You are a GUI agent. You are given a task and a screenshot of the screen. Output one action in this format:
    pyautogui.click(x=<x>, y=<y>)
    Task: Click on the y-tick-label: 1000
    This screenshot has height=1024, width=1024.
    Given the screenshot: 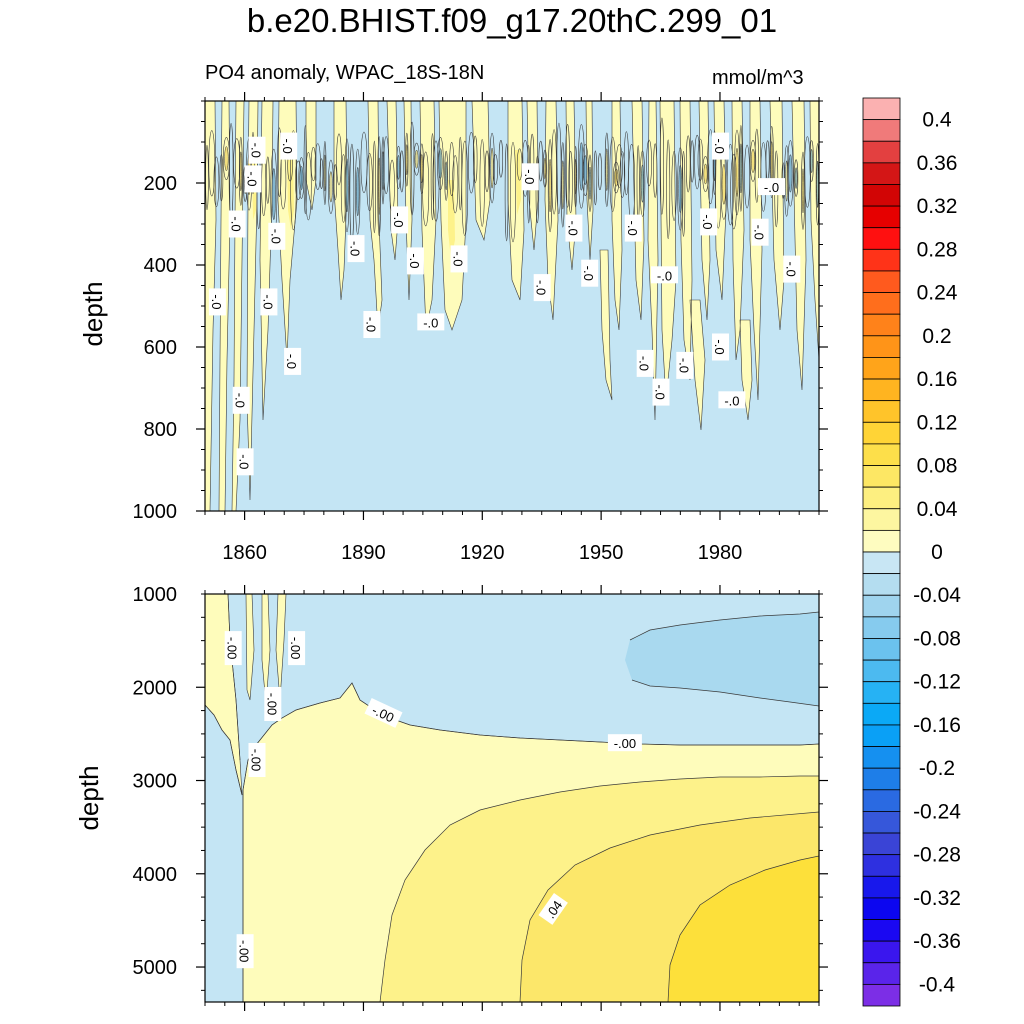 What is the action you would take?
    pyautogui.click(x=155, y=595)
    